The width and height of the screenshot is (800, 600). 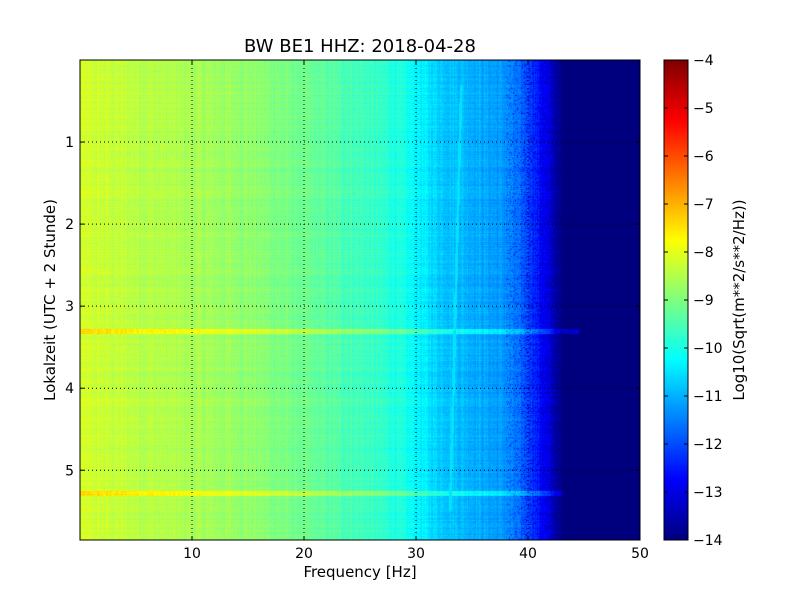 What do you see at coordinates (703, 109) in the screenshot?
I see `colorbar-tick-label: −5` at bounding box center [703, 109].